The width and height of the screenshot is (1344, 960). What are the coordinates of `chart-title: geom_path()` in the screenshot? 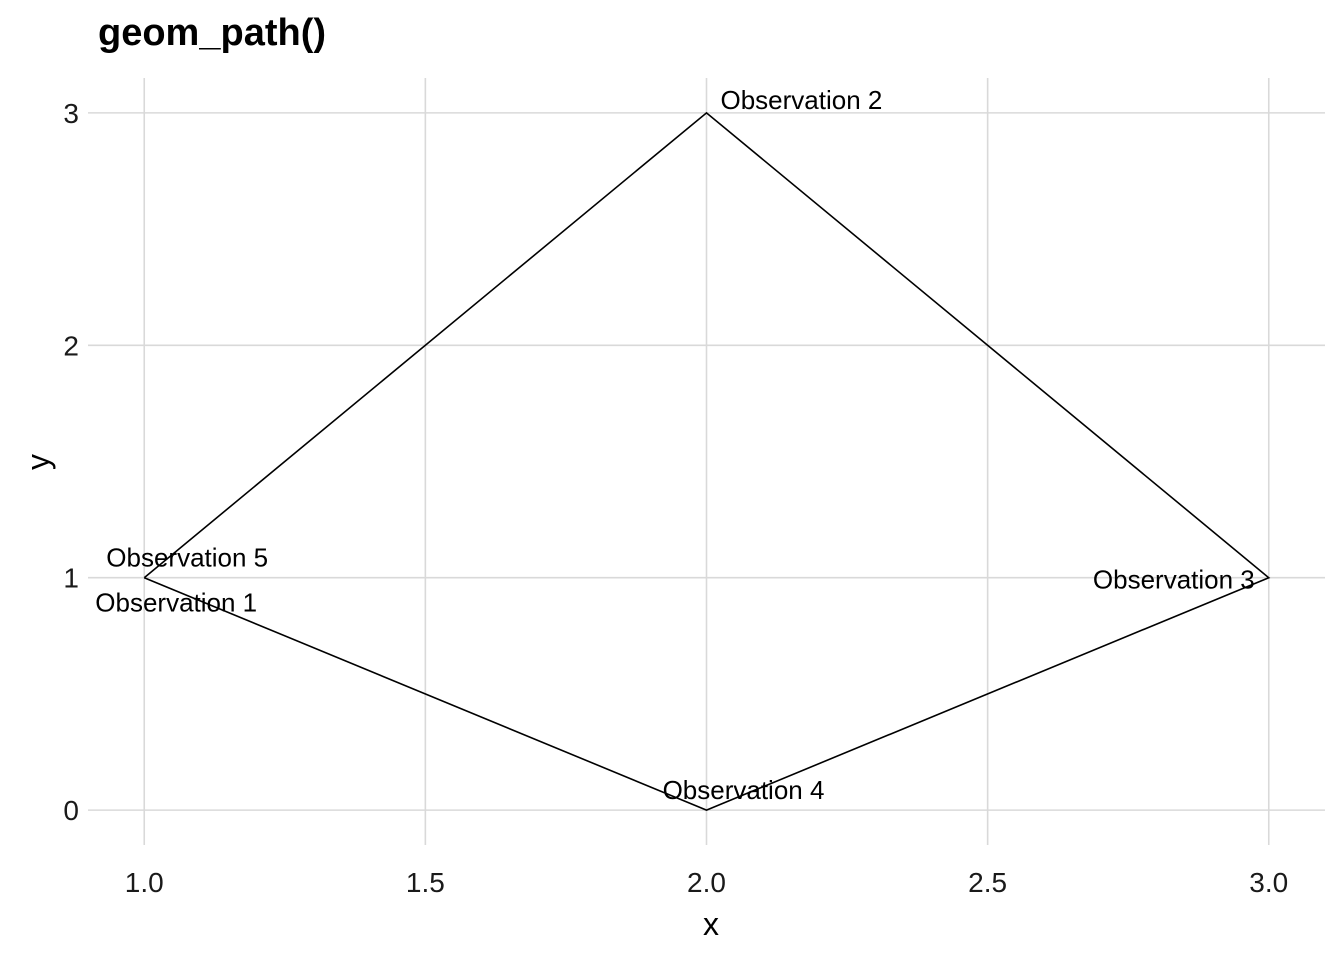 It's located at (212, 33).